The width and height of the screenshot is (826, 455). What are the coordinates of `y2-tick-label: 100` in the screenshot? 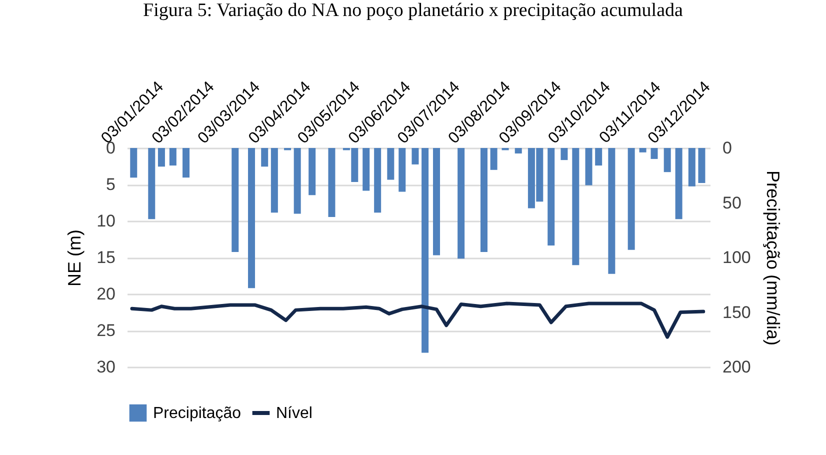 It's located at (736, 257).